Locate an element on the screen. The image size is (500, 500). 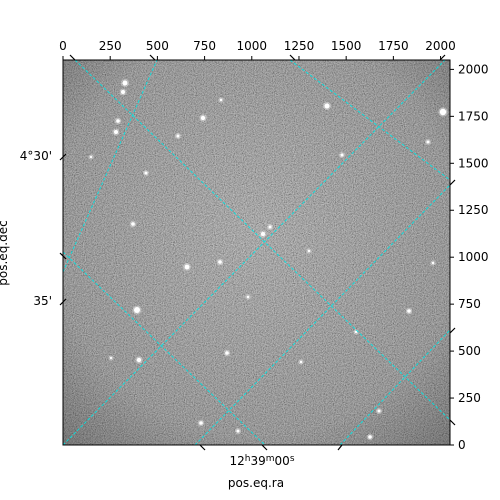
y-tick-label: 500 is located at coordinates (469, 351).